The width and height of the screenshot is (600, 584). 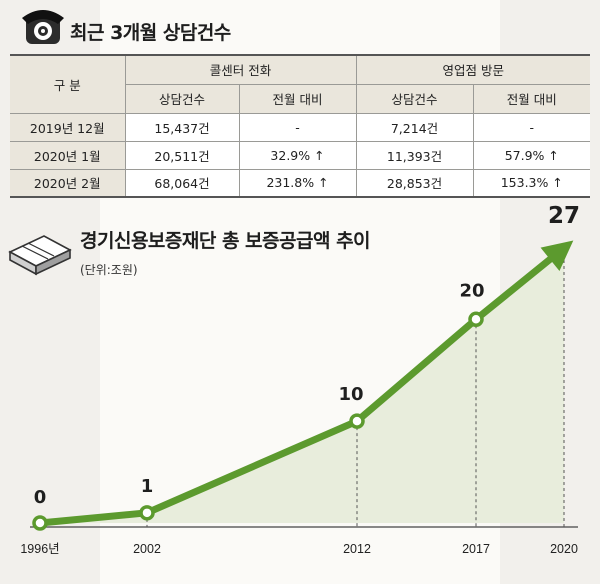 I want to click on arrow-head, so click(x=557, y=255).